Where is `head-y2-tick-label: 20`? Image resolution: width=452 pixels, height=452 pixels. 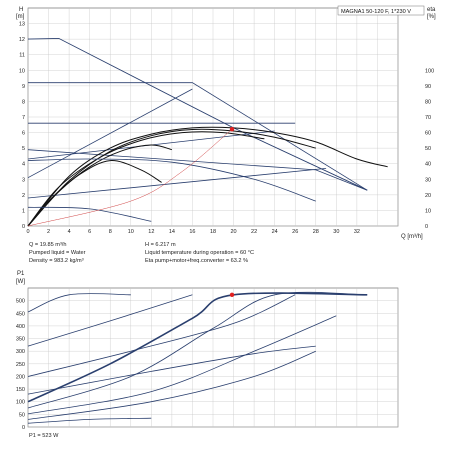 head-y2-tick-label: 20 is located at coordinates (428, 196).